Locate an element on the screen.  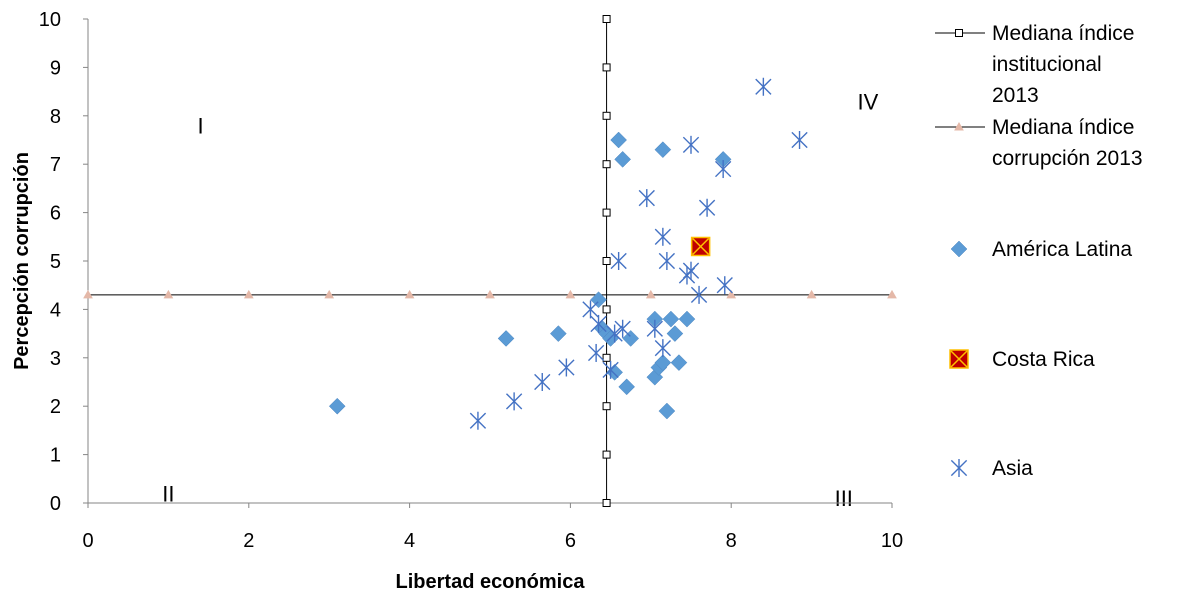
legend-label-line: Asia is located at coordinates (1012, 468).